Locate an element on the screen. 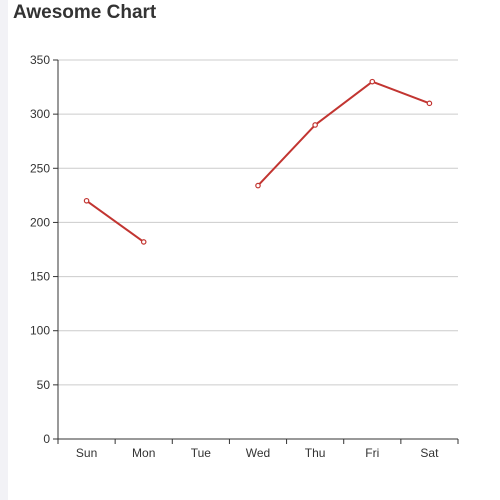 This screenshot has height=500, width=500. left-panel-edge is located at coordinates (4, 250).